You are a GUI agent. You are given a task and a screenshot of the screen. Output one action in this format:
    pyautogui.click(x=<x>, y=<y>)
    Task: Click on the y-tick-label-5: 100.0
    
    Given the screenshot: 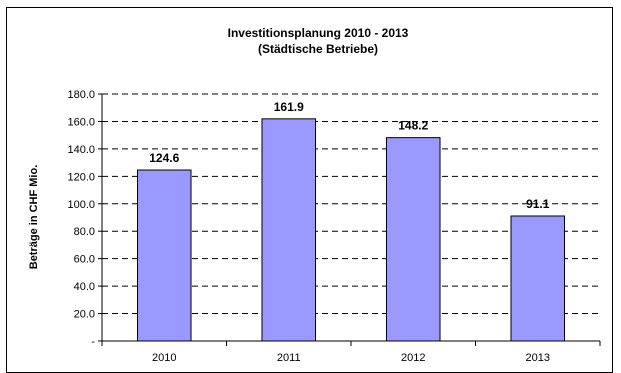 What is the action you would take?
    pyautogui.click(x=81, y=205)
    